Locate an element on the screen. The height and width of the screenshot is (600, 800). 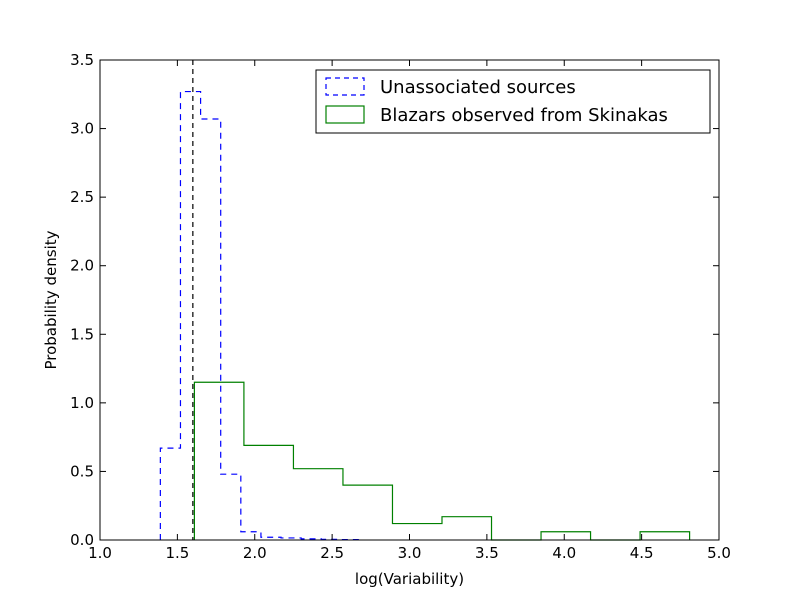
legend-label-blazars: Blazars observed from Skinakas is located at coordinates (524, 115).